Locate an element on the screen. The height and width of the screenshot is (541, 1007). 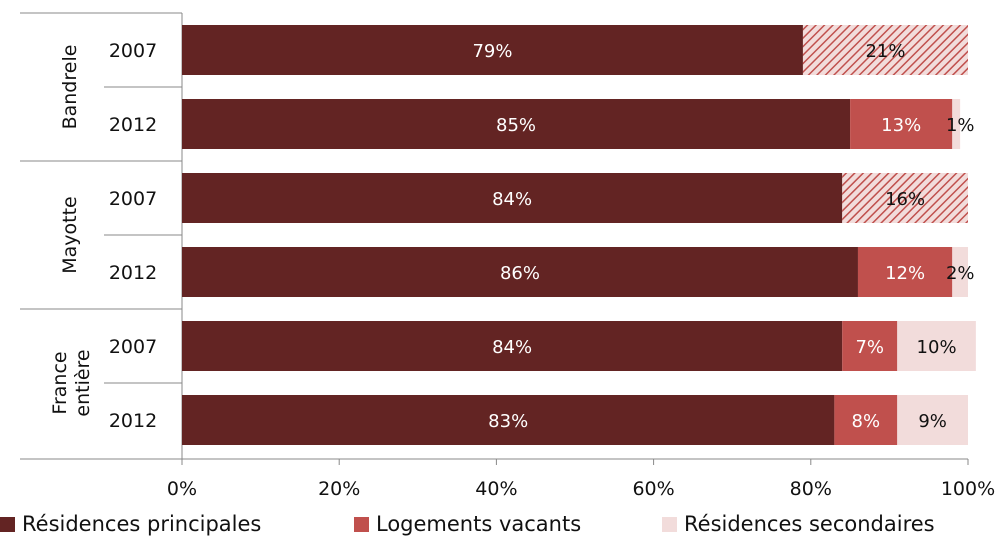
legend-item-vacants: Logements vacants is located at coordinates (467, 524).